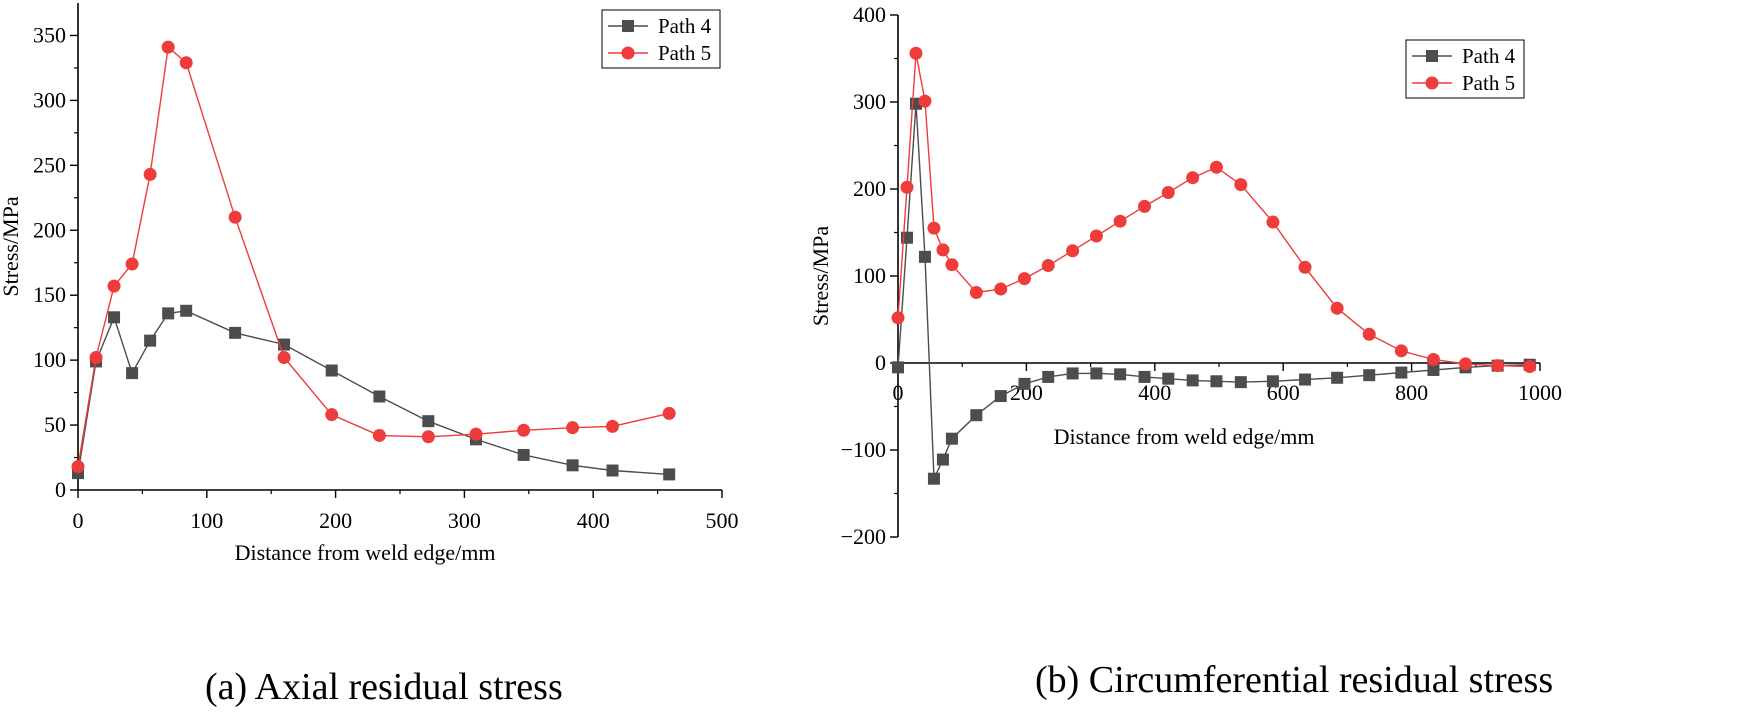  I want to click on chart-a-legend-label: Path 5, so click(684, 53).